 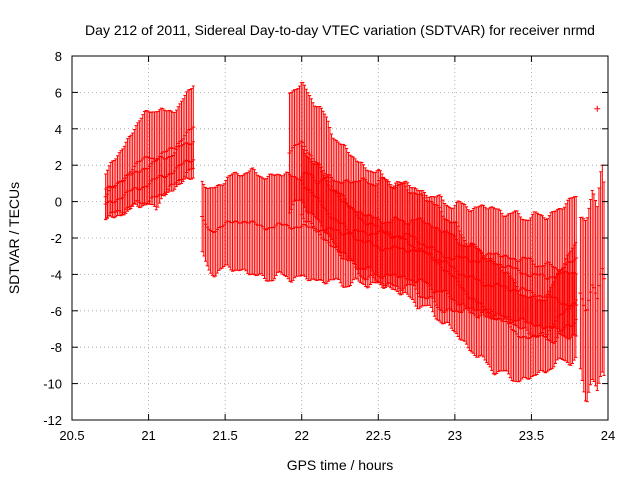 What do you see at coordinates (56, 311) in the screenshot?
I see `y-tick-label: -6` at bounding box center [56, 311].